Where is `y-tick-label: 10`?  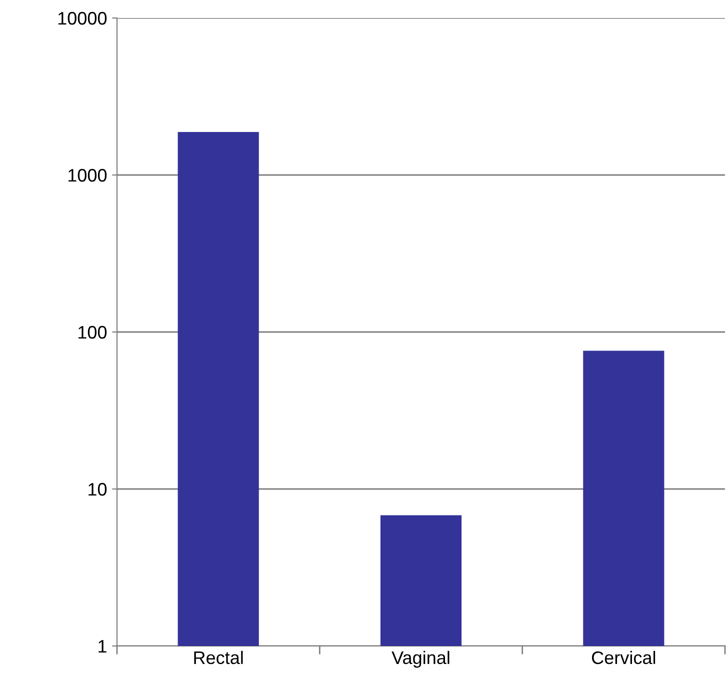
y-tick-label: 10 is located at coordinates (97, 489).